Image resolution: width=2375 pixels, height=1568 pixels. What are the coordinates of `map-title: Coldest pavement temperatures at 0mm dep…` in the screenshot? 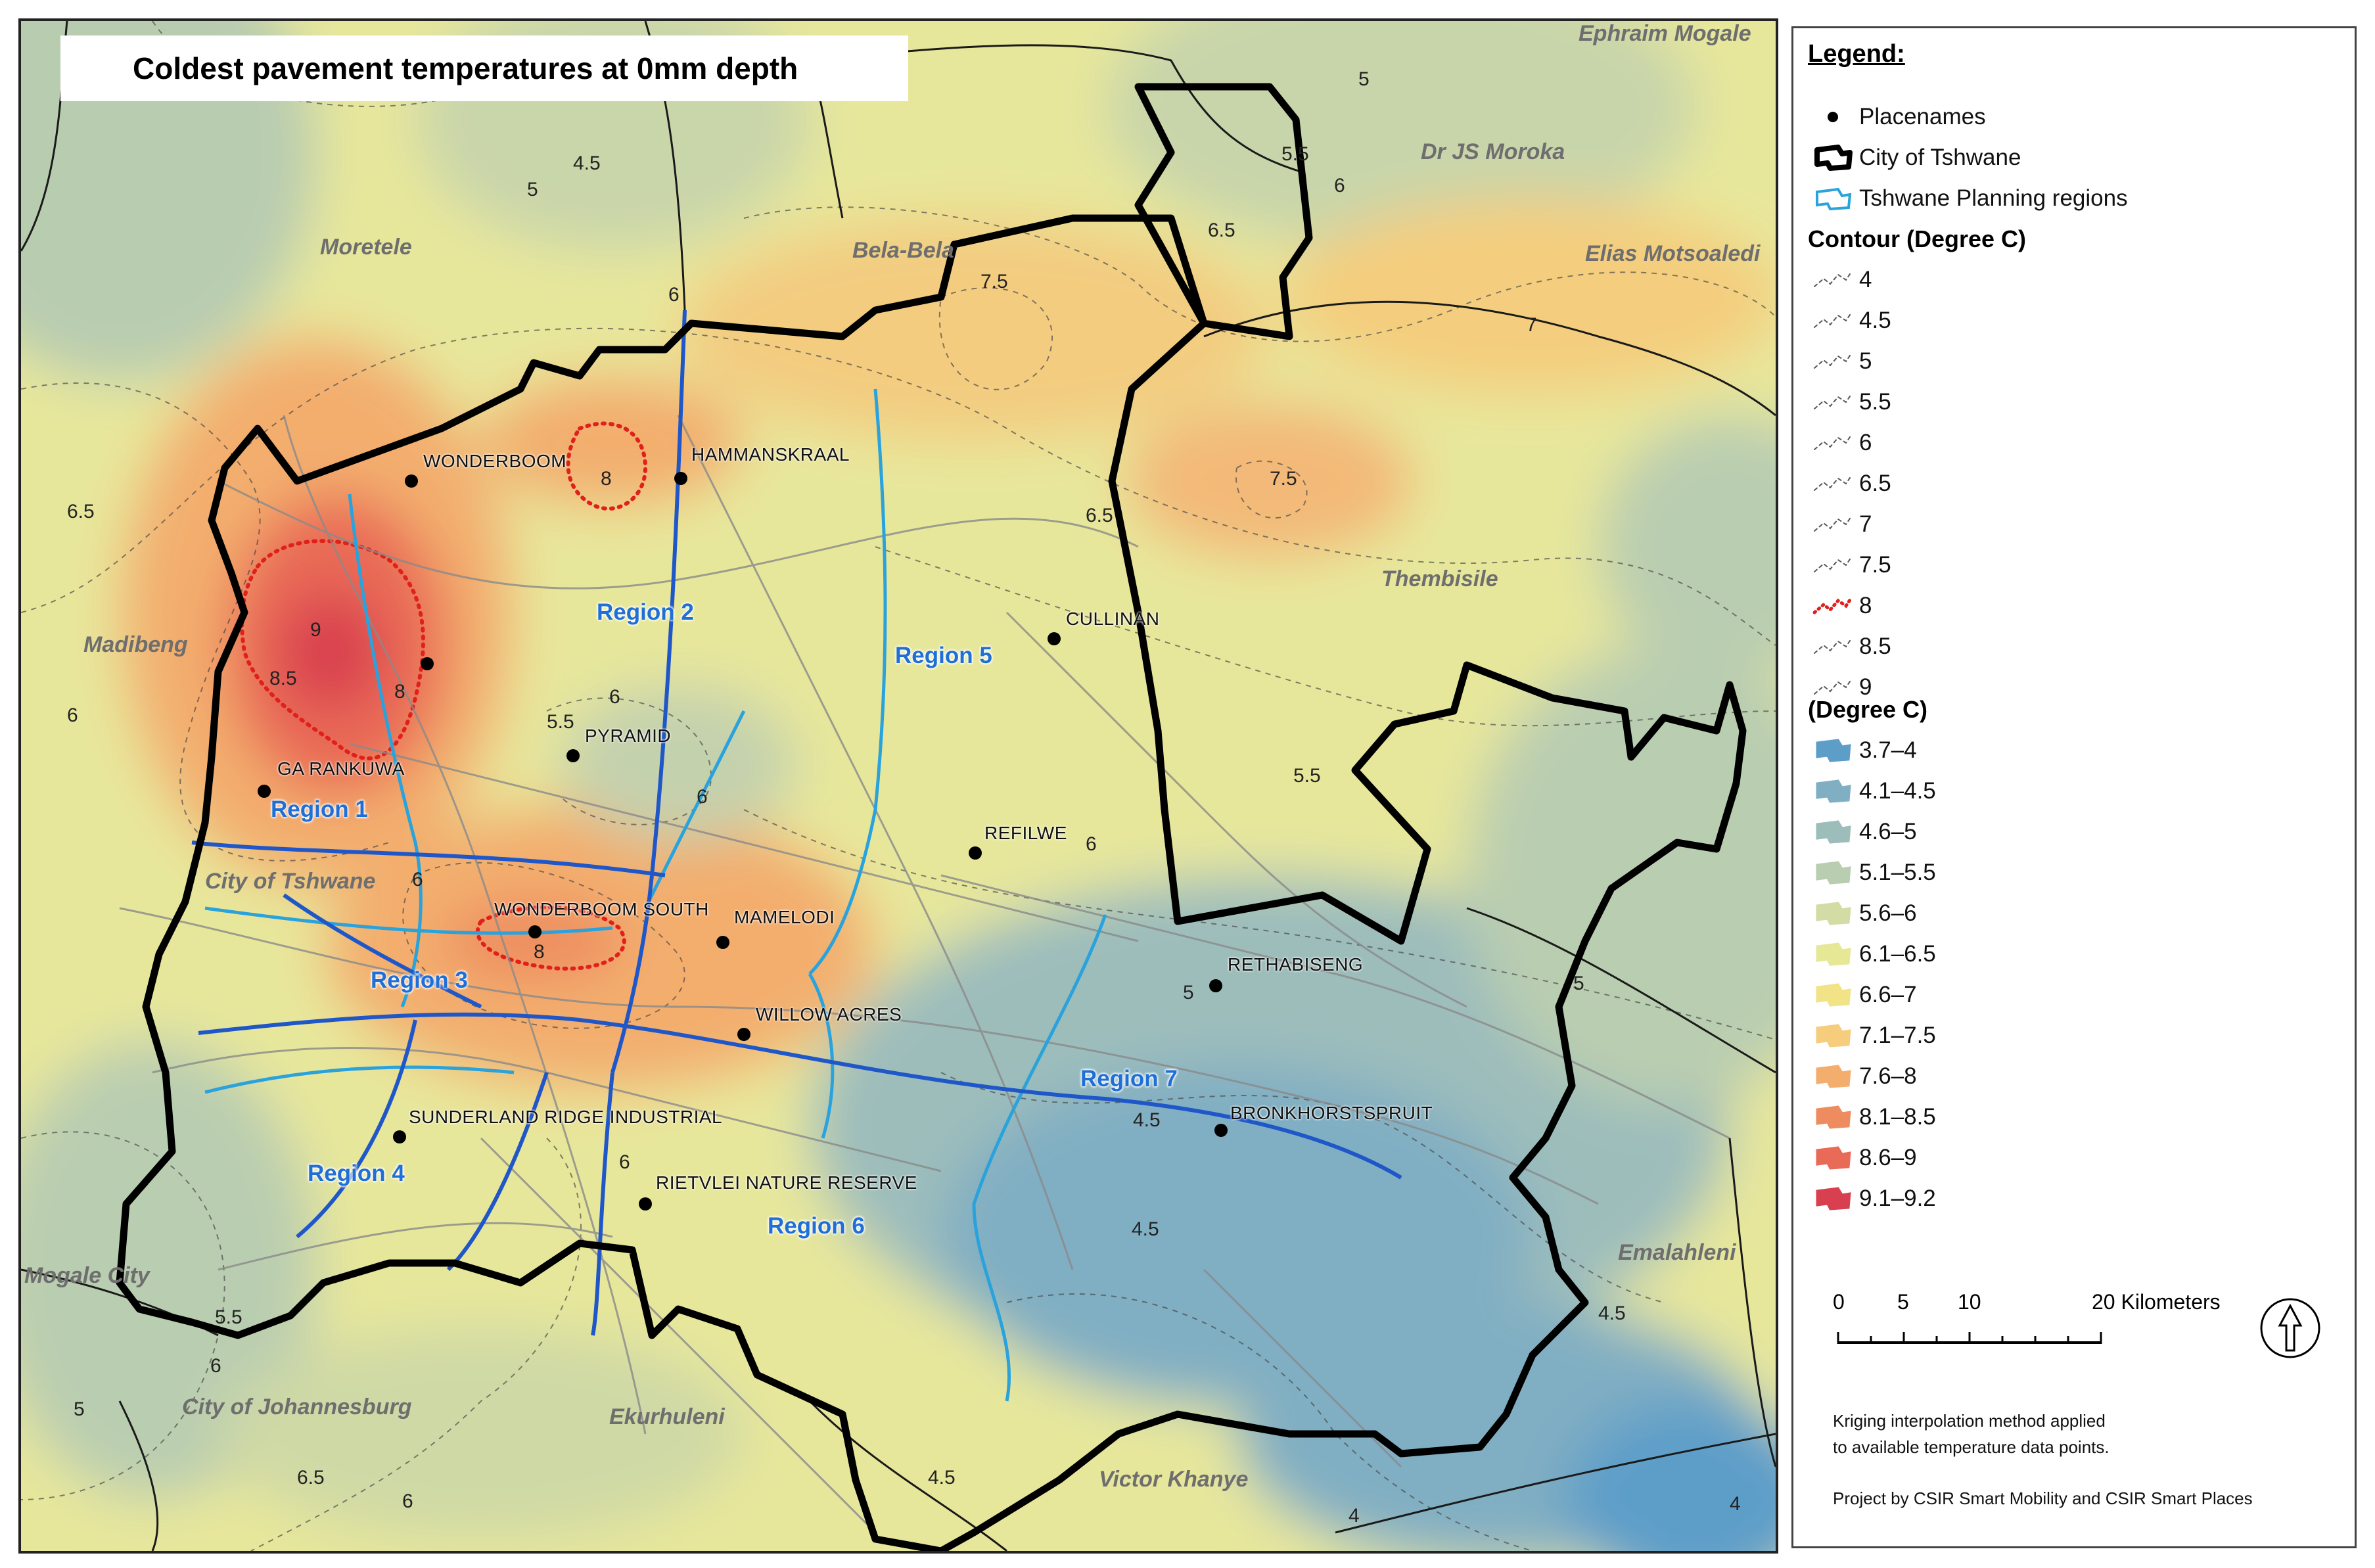 It's located at (484, 68).